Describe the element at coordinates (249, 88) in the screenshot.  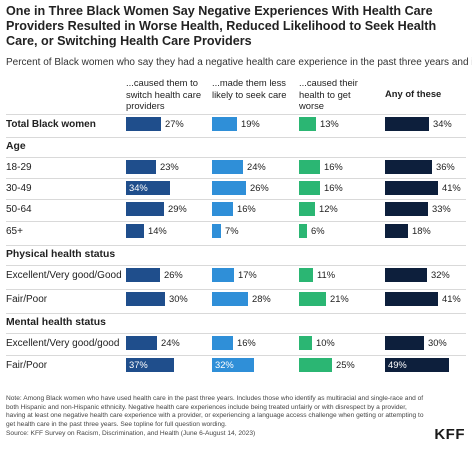
I see `column-header-less_likely: ...made them less likely to seek care` at that location.